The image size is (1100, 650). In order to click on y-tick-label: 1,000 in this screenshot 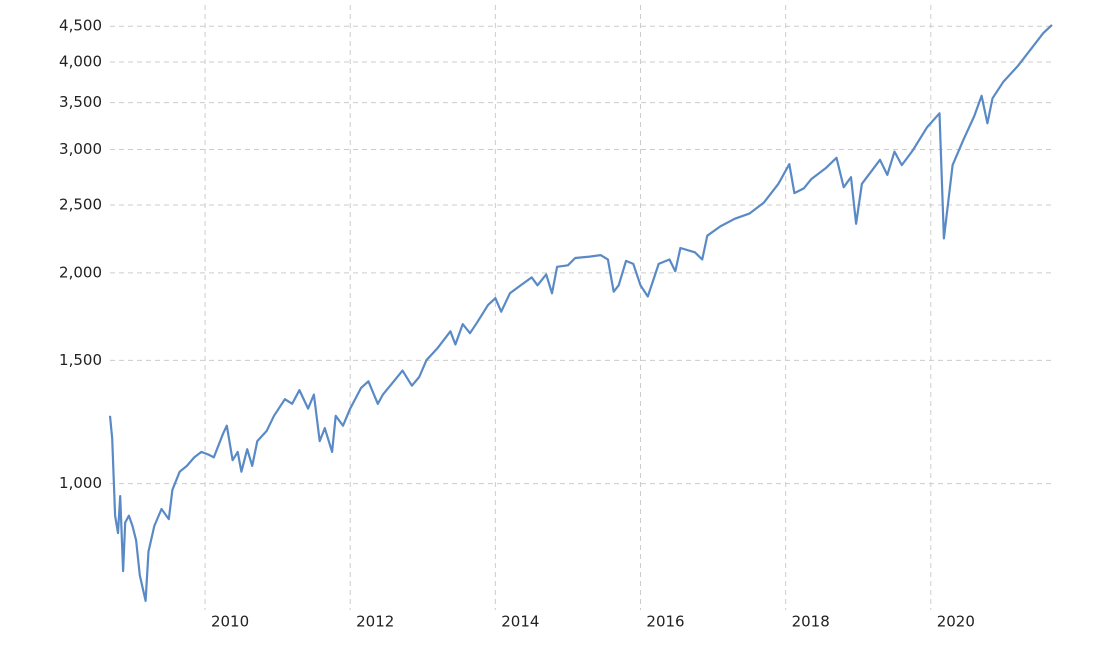, I will do `click(80, 483)`.